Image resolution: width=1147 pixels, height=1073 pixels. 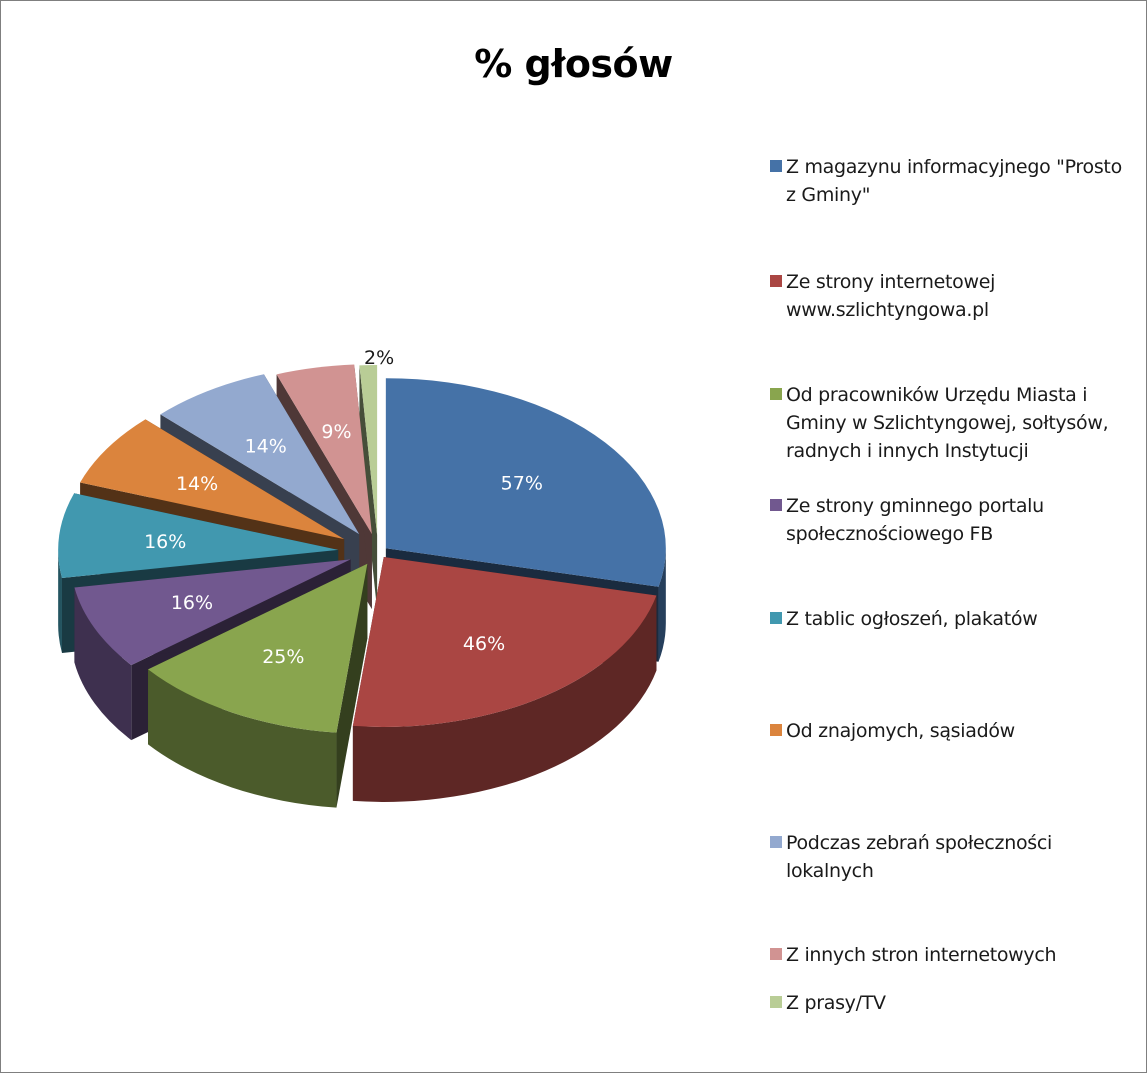 What do you see at coordinates (954, 167) in the screenshot?
I see `legend-label: Z magazynu informacyjnego "Prosto` at bounding box center [954, 167].